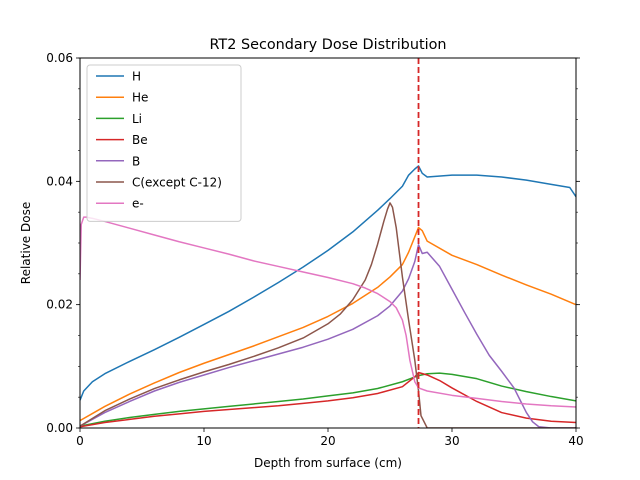 Image resolution: width=640 pixels, height=480 pixels. Describe the element at coordinates (328, 463) in the screenshot. I see `x-axis-label: Depth from surface (cm)` at that location.